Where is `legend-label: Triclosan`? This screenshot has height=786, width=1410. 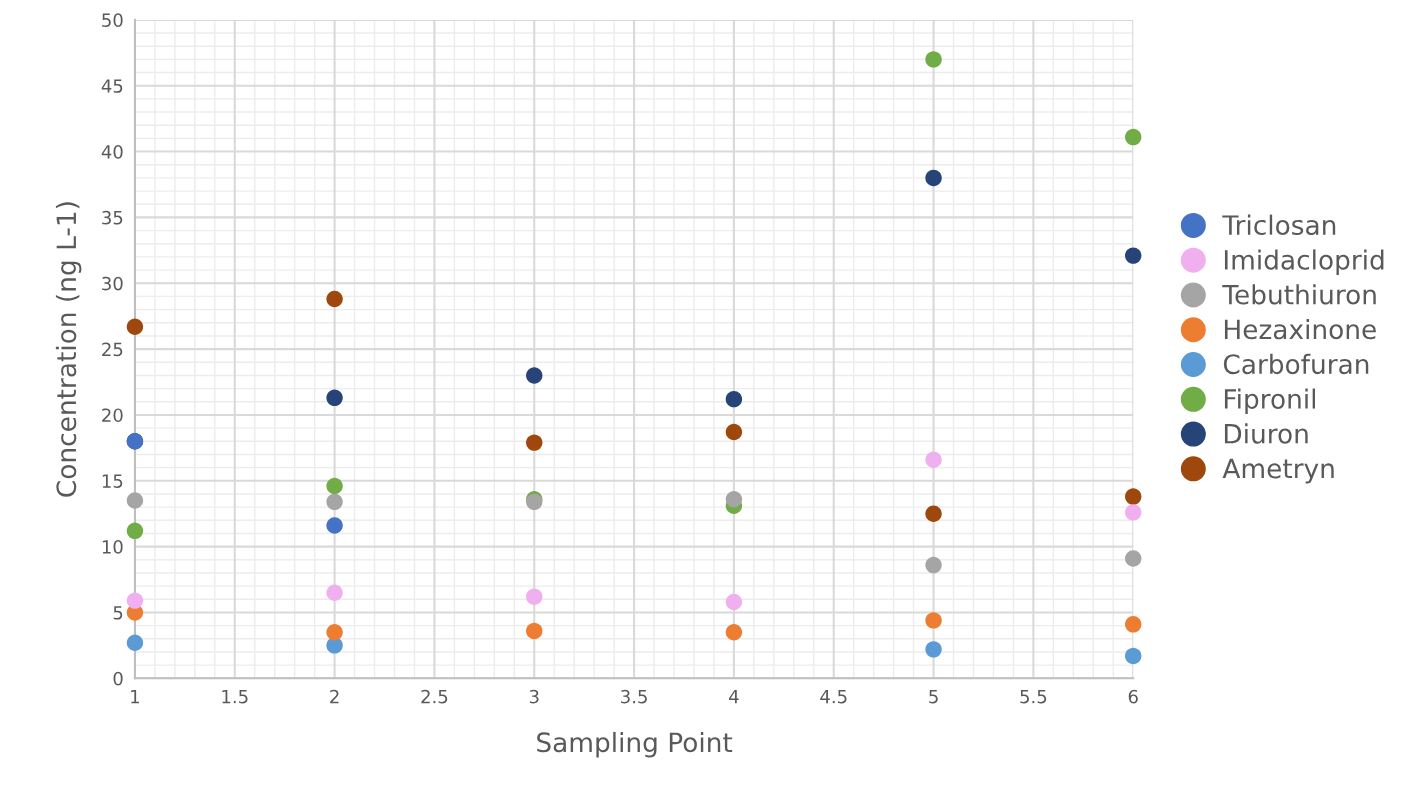 legend-label: Triclosan is located at coordinates (1279, 225).